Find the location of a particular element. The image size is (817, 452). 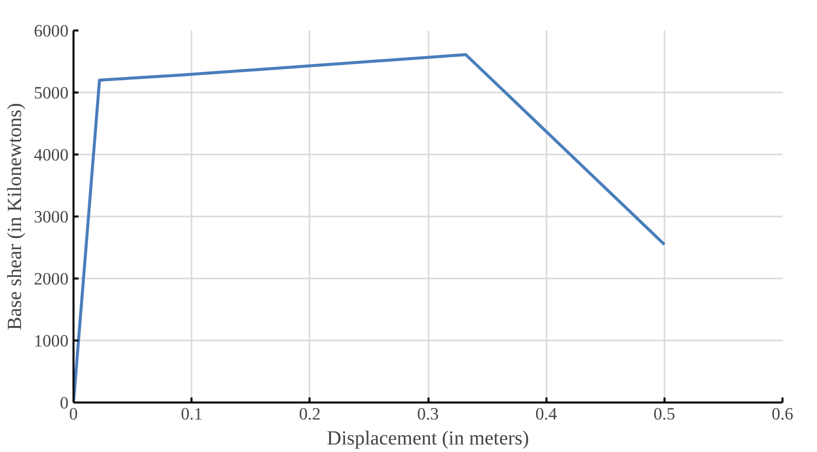

y-tick-label: 4000 is located at coordinates (51, 155).